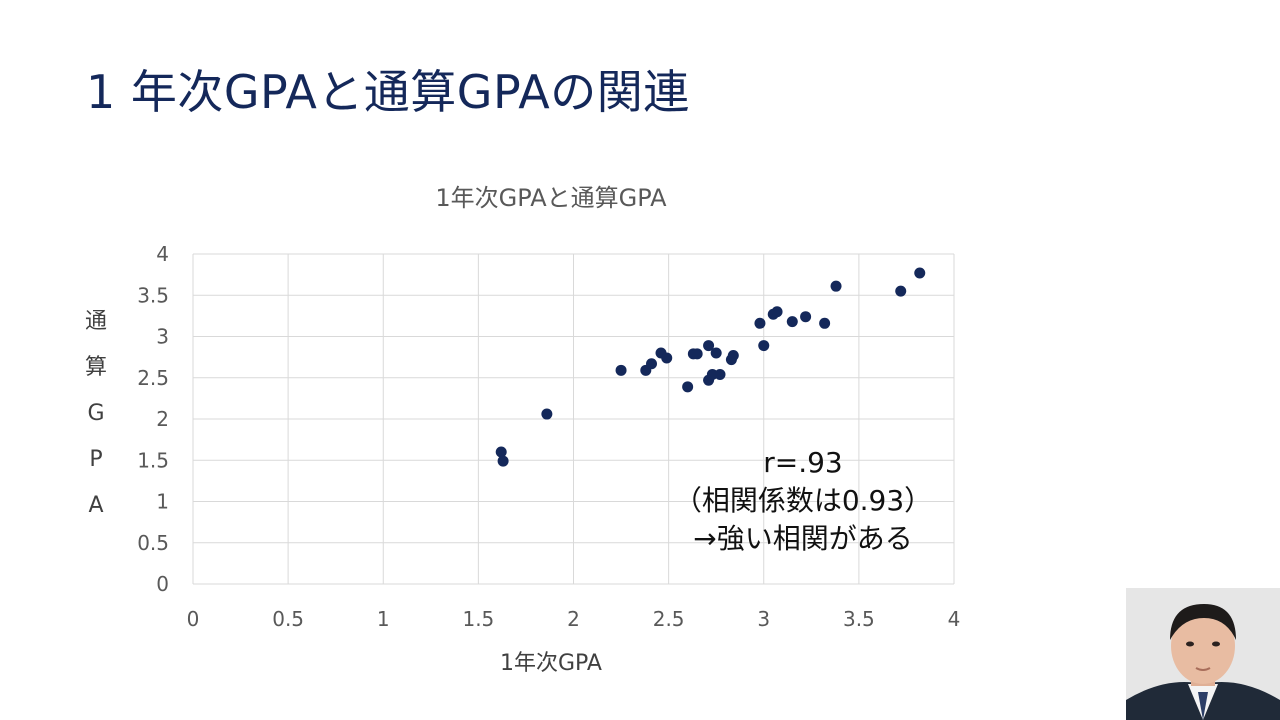 Image resolution: width=1280 pixels, height=720 pixels. Describe the element at coordinates (859, 619) in the screenshot. I see `x-tick-label: 3.5` at that location.